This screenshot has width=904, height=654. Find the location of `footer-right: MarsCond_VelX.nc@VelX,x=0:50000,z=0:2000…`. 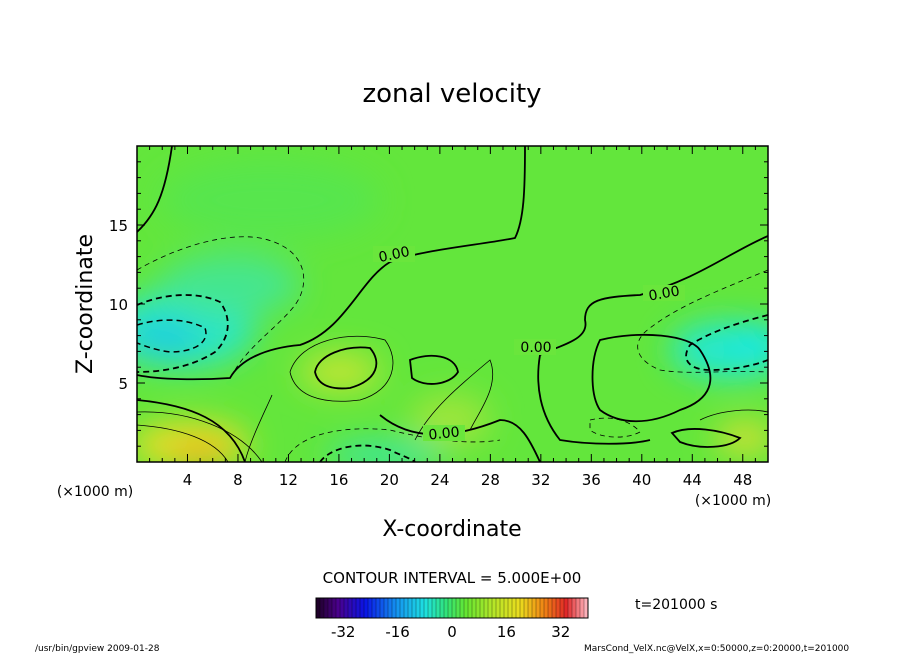

footer-right: MarsCond_VelX.nc@VelX,x=0:50000,z=0:2000… is located at coordinates (716, 649).